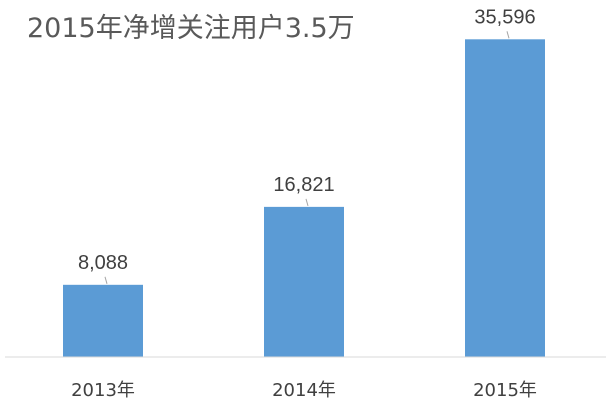 The image size is (611, 411). I want to click on x-tick-label-2: 2014年, so click(304, 390).